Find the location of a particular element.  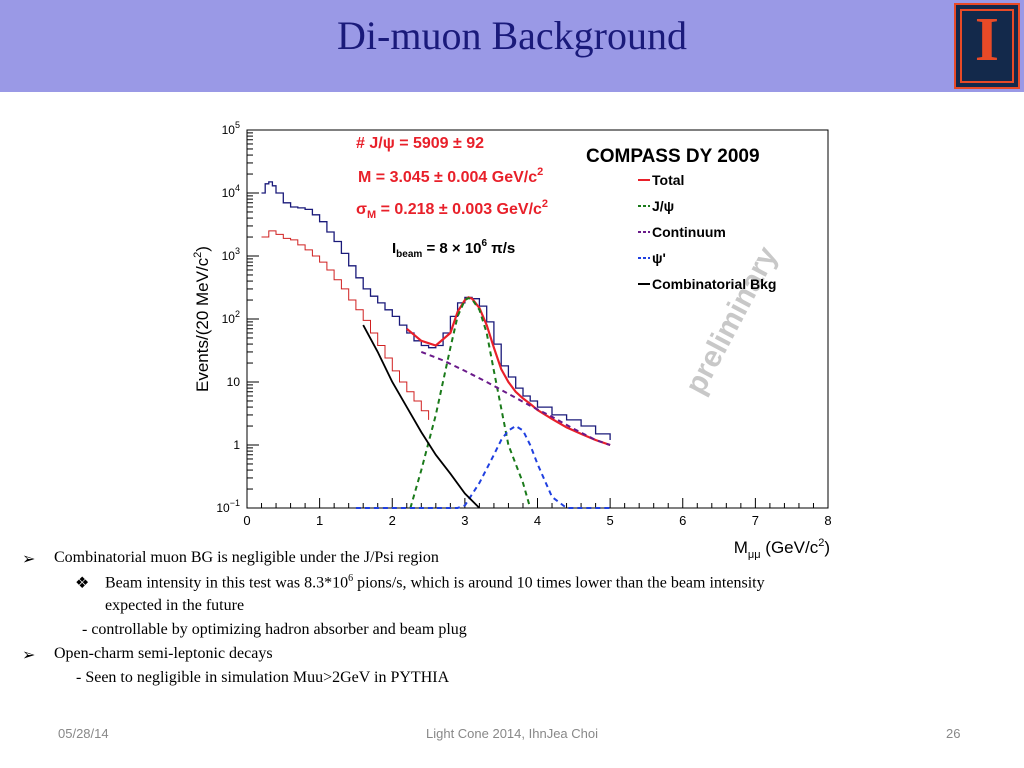

y-tick-label: 1 is located at coordinates (236, 445).